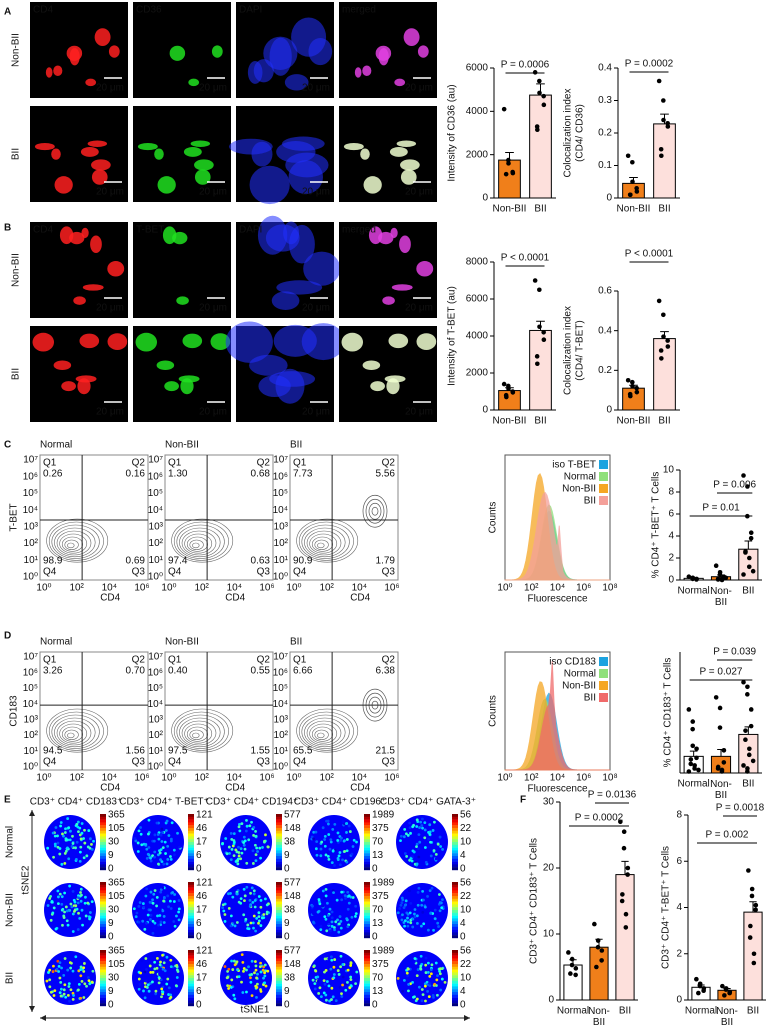  I want to click on tsne-map, so click(158, 910).